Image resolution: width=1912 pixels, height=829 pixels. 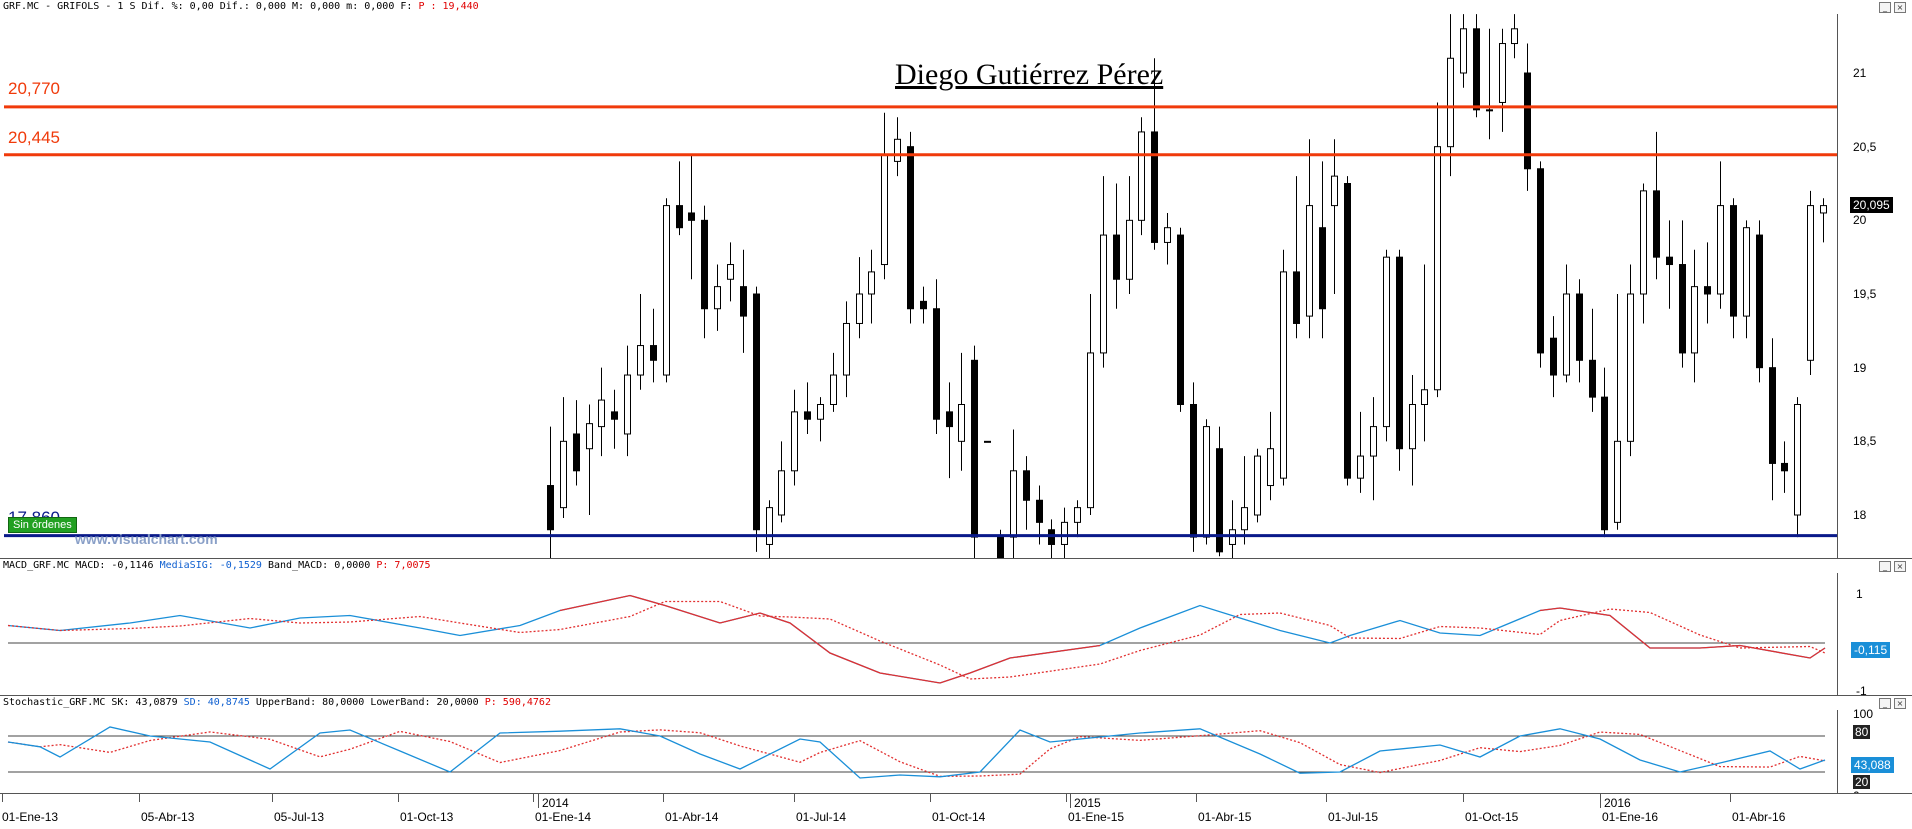 I want to click on price-tick-label: 19, so click(x=1860, y=367).